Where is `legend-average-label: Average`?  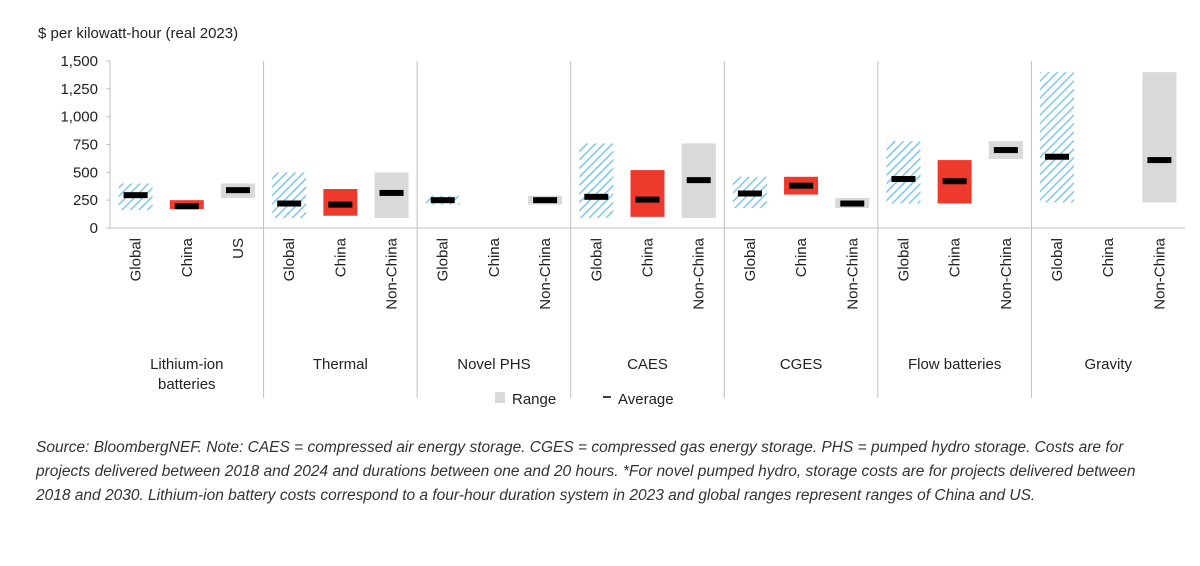 legend-average-label: Average is located at coordinates (646, 399).